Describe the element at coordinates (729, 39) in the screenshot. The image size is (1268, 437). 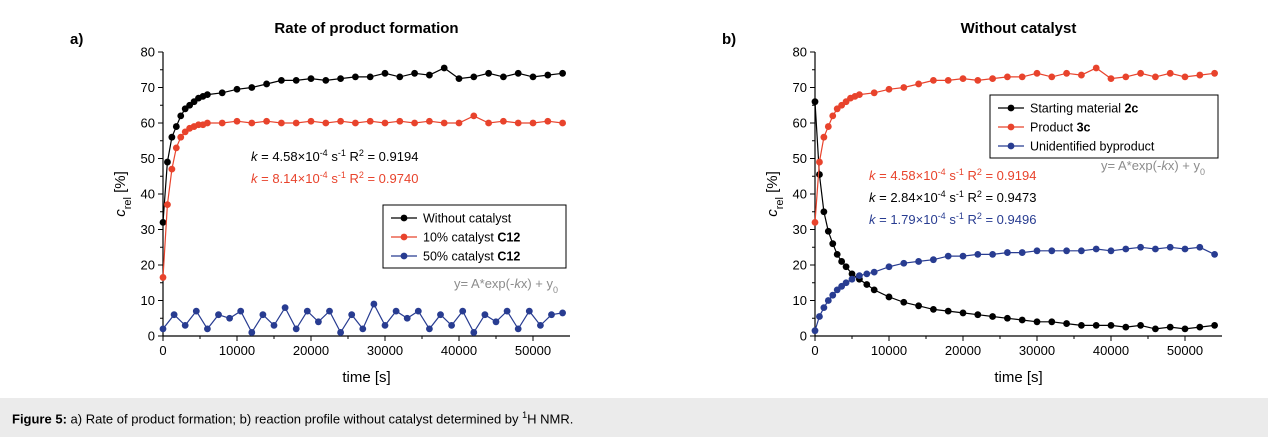
I see `panel-label: b)` at that location.